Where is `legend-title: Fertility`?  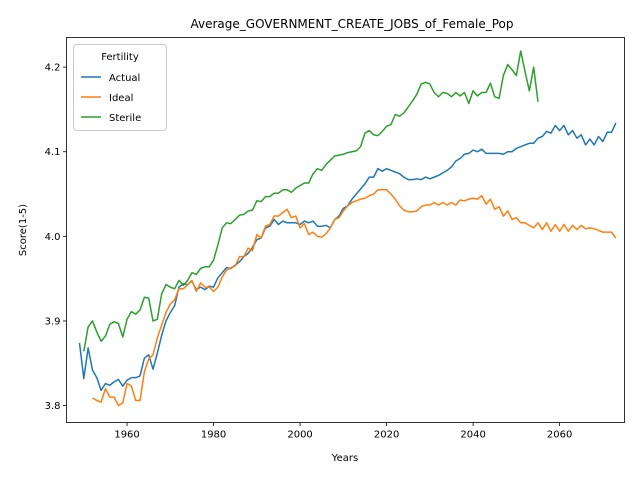 legend-title: Fertility is located at coordinates (120, 57).